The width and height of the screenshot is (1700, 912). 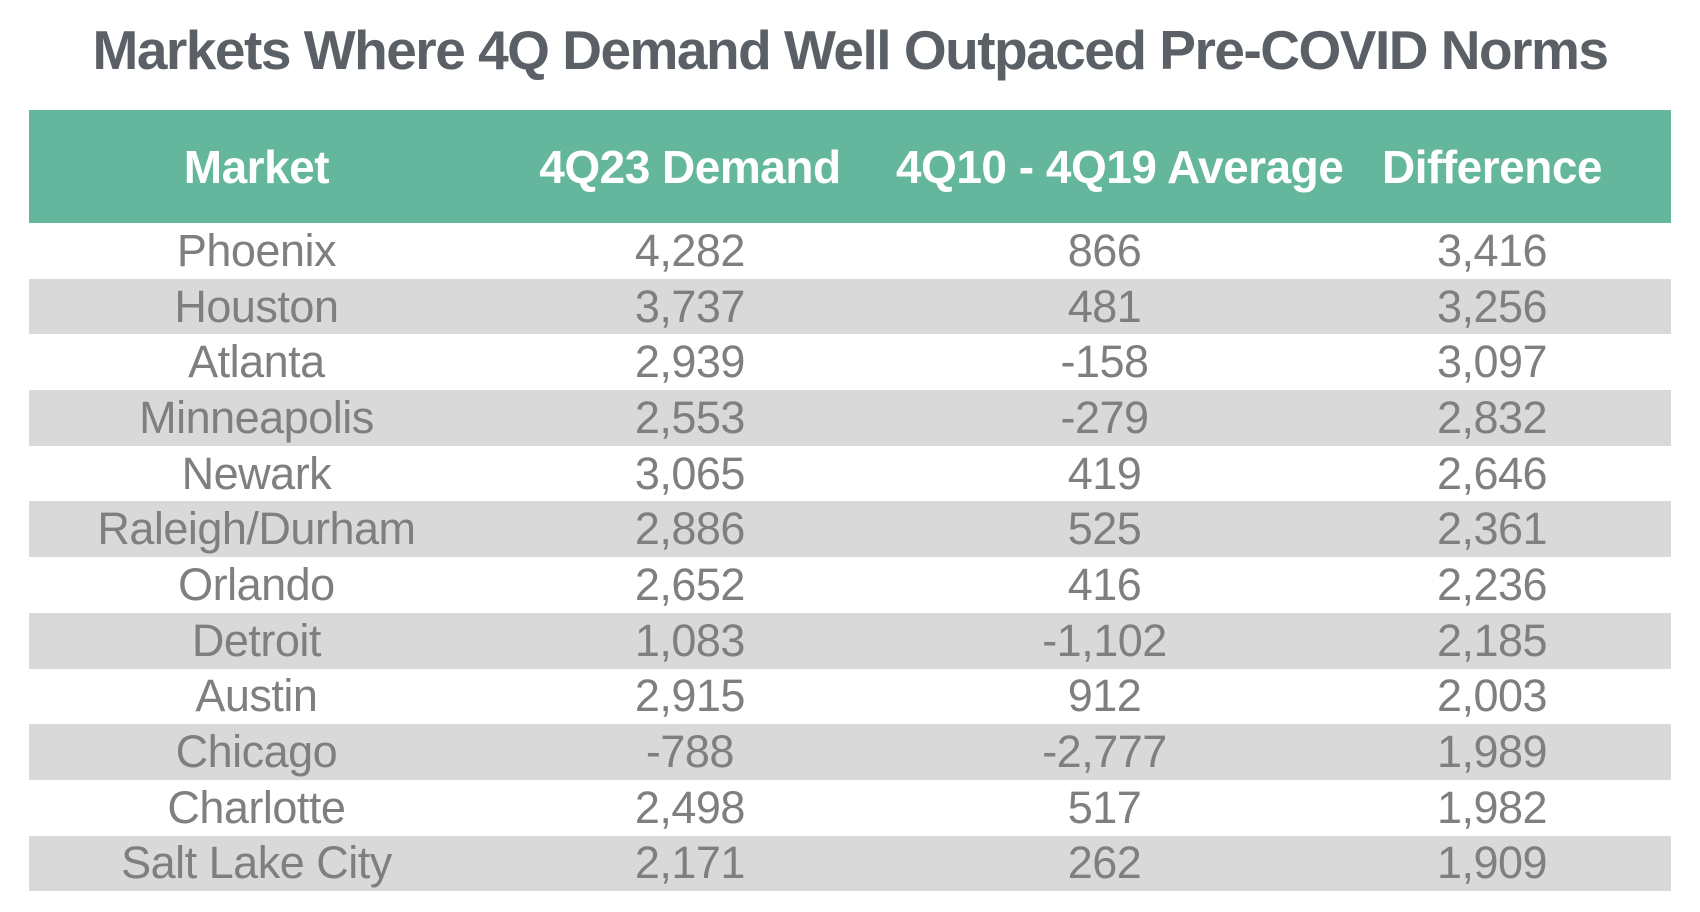 What do you see at coordinates (690, 529) in the screenshot?
I see `demand-cell: 2,886` at bounding box center [690, 529].